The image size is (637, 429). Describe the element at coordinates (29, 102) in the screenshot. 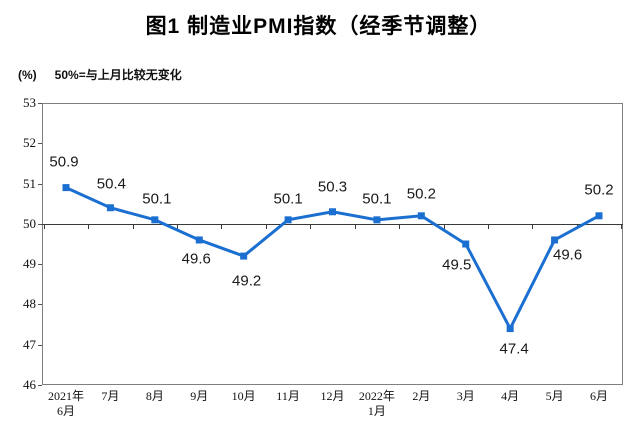

I see `y-axis-tick-label: 53` at that location.